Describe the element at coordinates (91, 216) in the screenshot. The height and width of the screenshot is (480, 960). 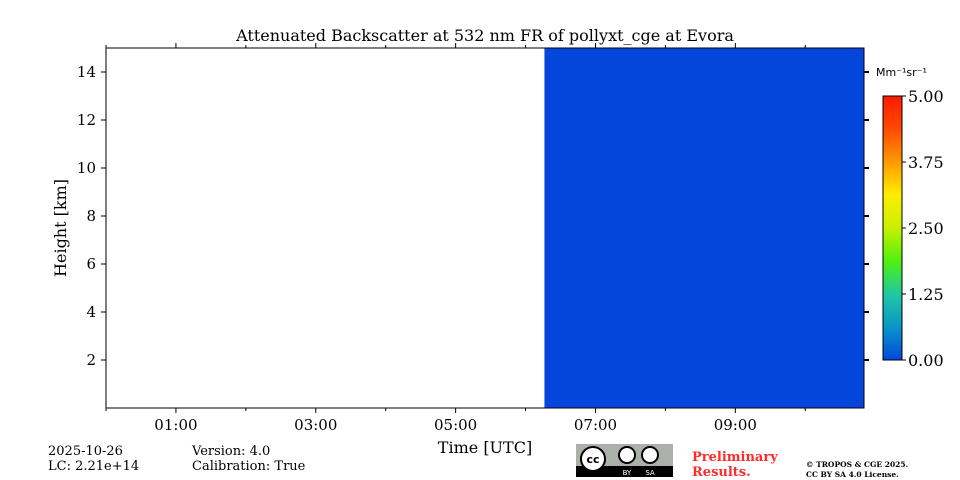
I see `y-tick-label: 8` at that location.